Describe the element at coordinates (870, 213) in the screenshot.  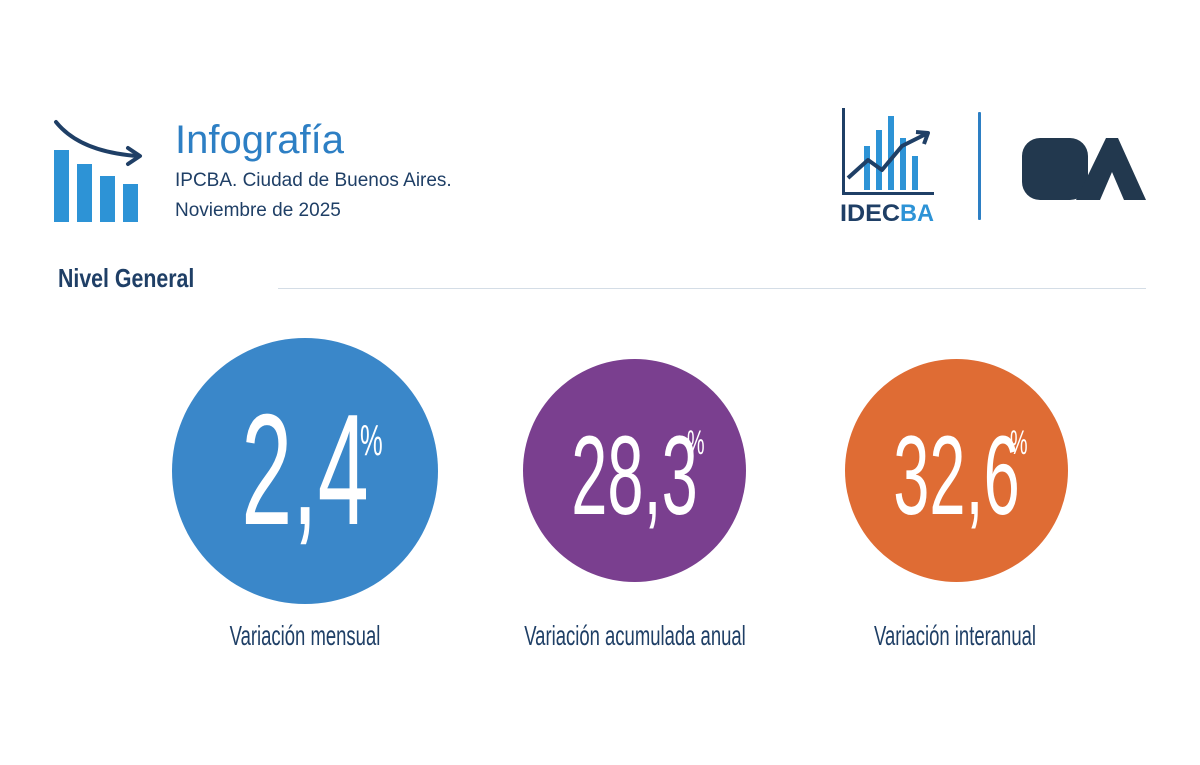
I see `svg-text: IDEC` at that location.